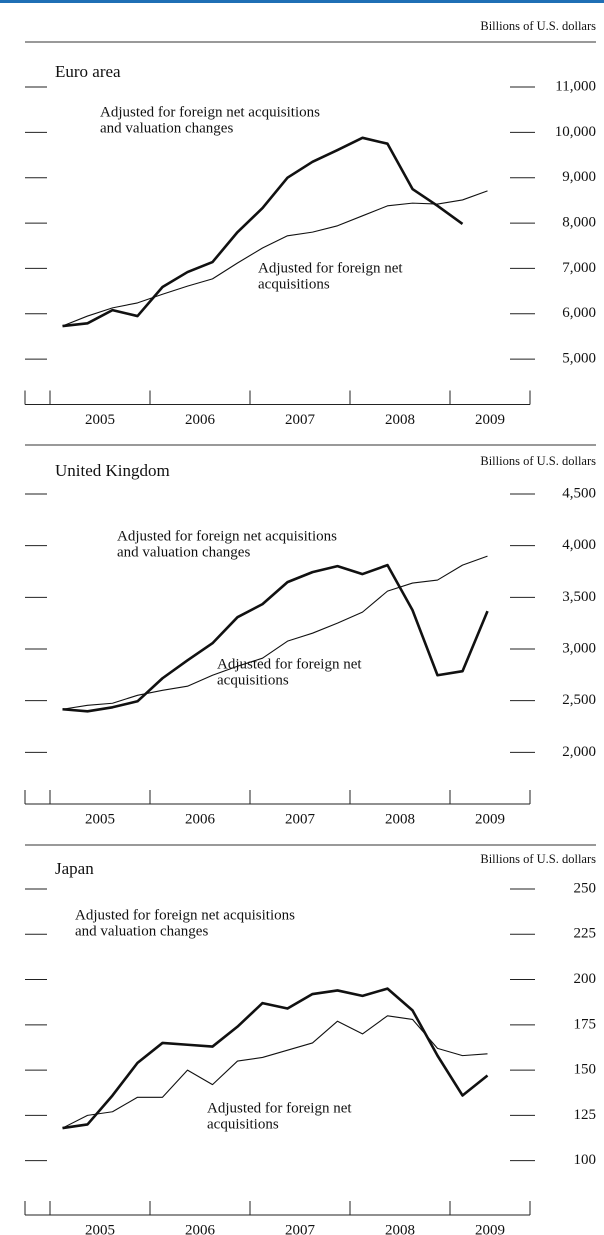  What do you see at coordinates (585, 1160) in the screenshot?
I see `y-tick-label: 100` at bounding box center [585, 1160].